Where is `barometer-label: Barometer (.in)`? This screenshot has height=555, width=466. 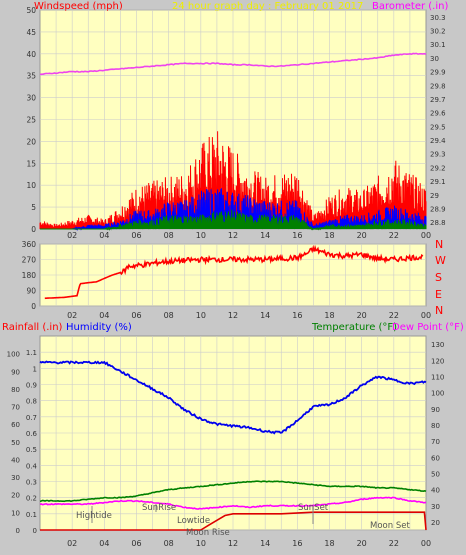 barometer-label: Barometer (.in) is located at coordinates (410, 6).